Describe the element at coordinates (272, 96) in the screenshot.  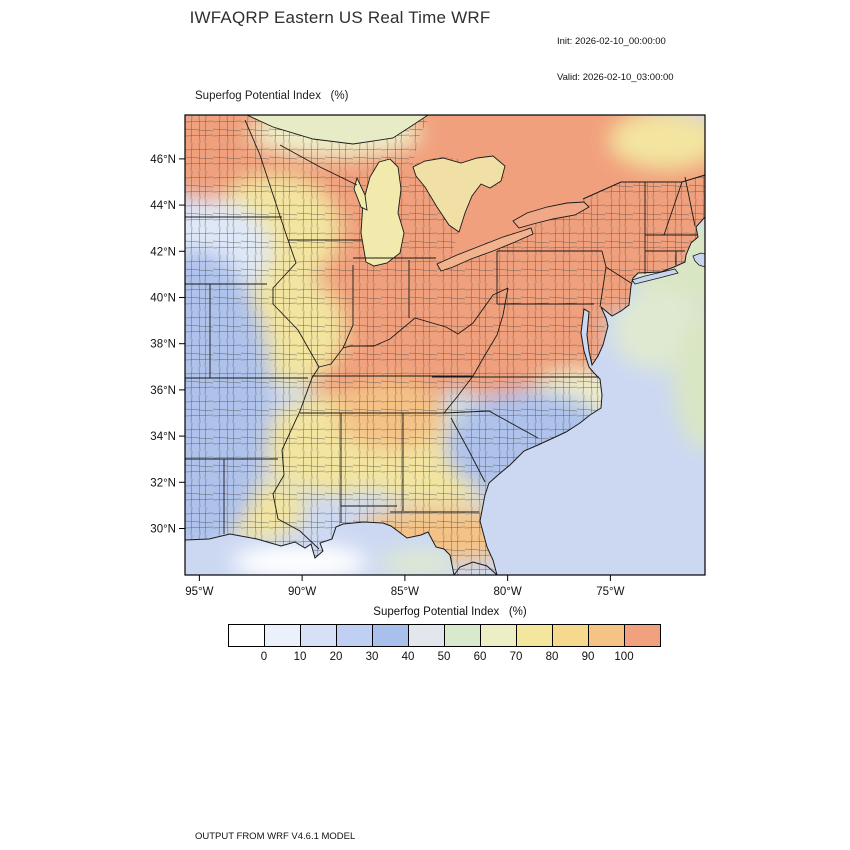
I see `panel-title: Superfog Potential Index (%)` at that location.